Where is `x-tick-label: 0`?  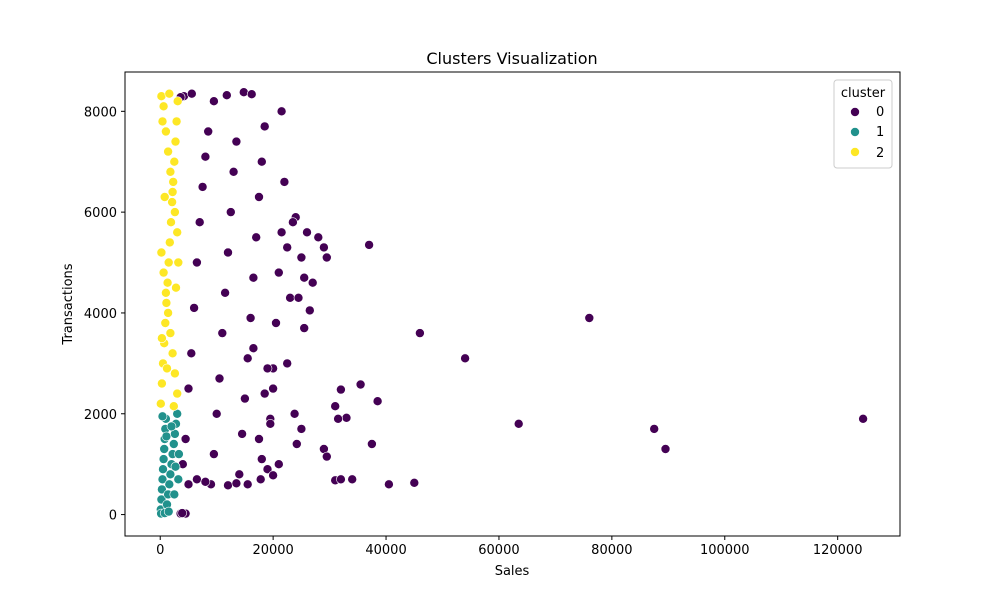
x-tick-label: 0 is located at coordinates (160, 550).